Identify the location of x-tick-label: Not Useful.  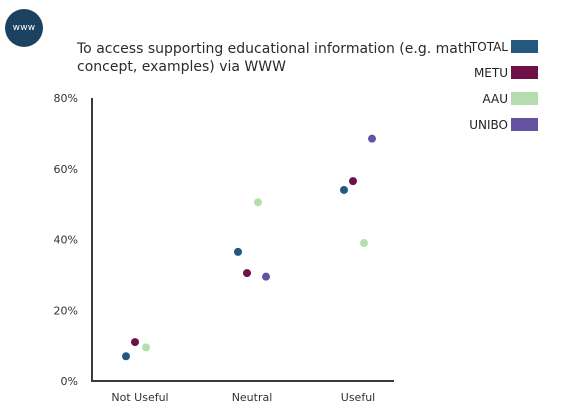
(139, 397).